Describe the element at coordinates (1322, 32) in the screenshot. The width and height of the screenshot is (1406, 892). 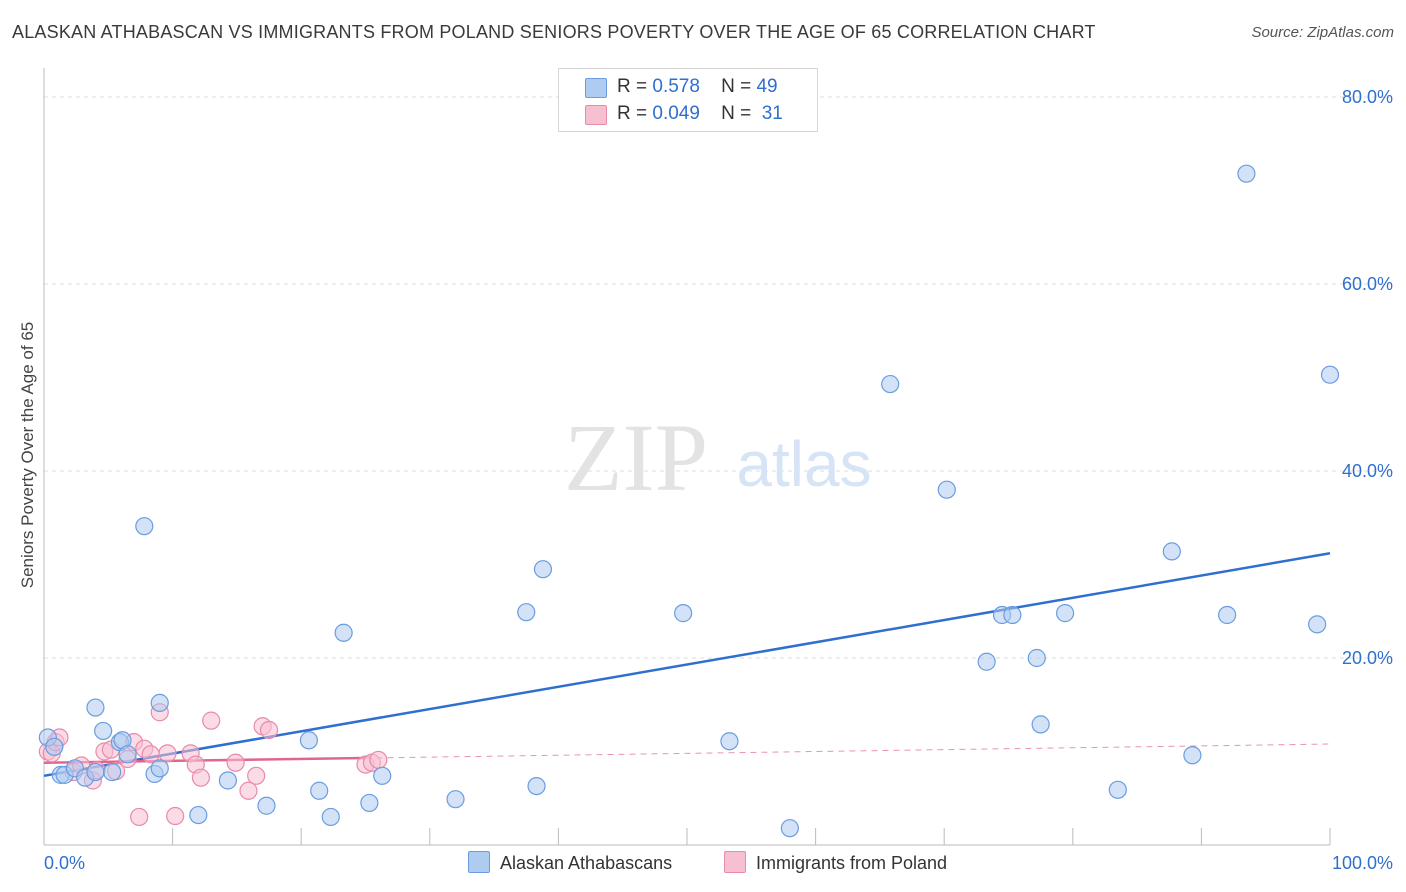
I see `source-label: Source: ZipAtlas.com` at that location.